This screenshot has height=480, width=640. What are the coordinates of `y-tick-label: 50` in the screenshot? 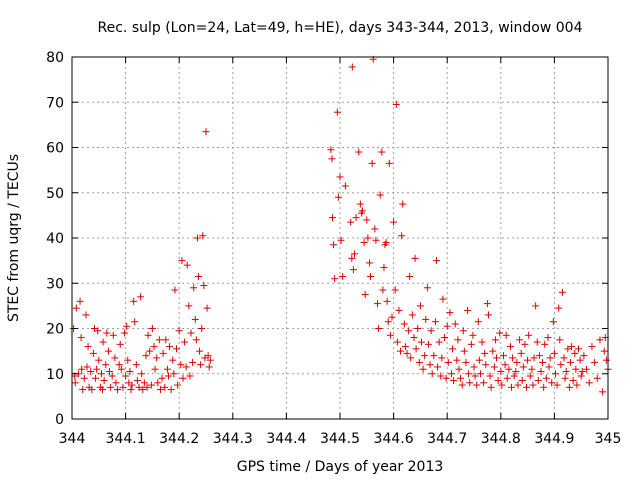 It's located at (55, 194).